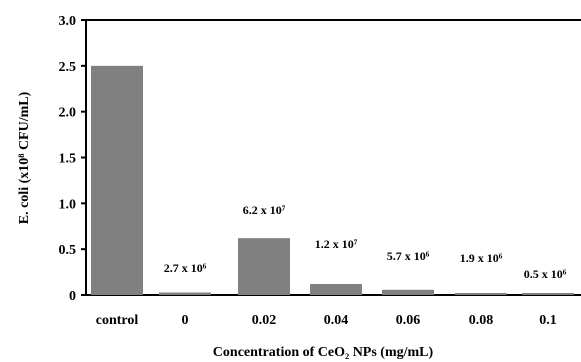  What do you see at coordinates (24, 157) in the screenshot?
I see `y-axis-title: E. coli (x10⁸ CFU/mL)` at bounding box center [24, 157].